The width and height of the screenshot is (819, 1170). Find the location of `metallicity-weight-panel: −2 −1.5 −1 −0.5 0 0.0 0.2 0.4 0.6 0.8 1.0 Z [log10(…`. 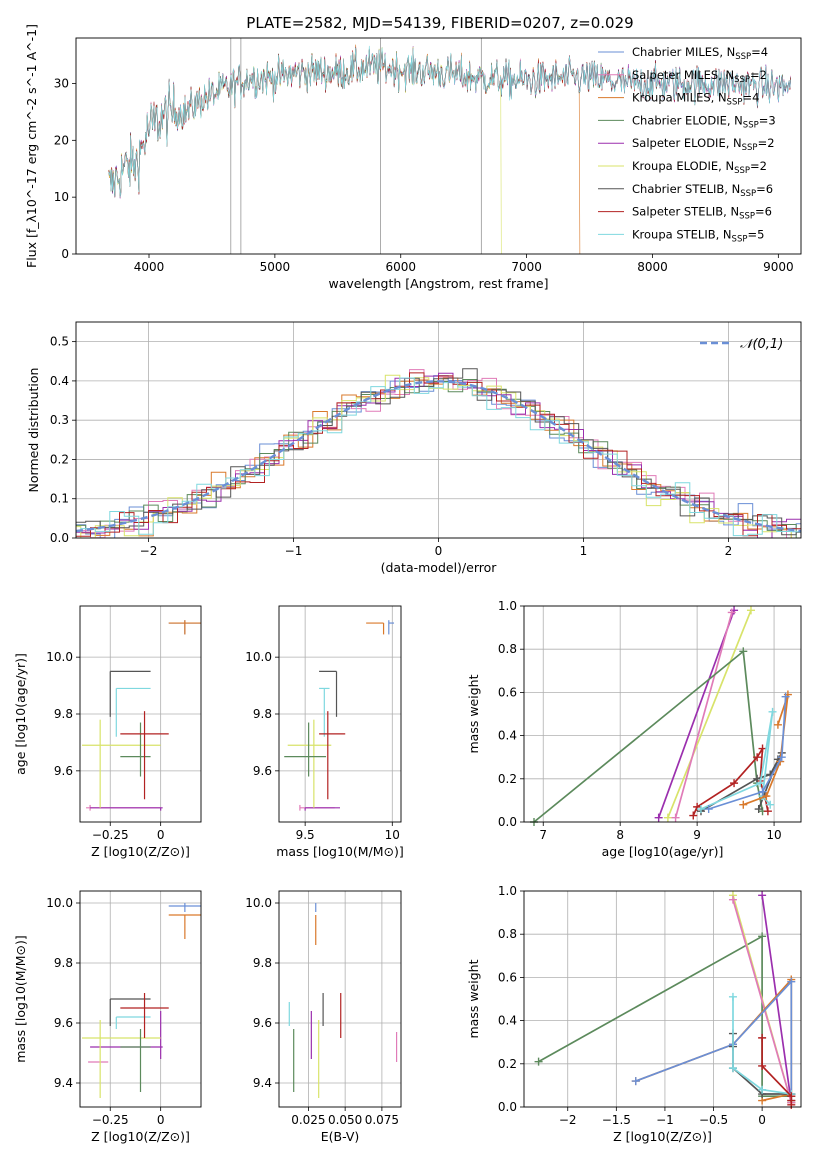

metallicity-weight-panel: −2 −1.5 −1 −0.5 0 0.0 0.2 0.4 0.6 0.8 1.0 Z [log10(… is located at coordinates (634, 1014).